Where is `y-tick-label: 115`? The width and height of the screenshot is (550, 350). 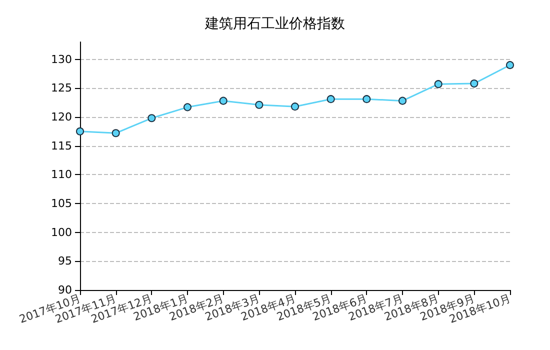 y-tick-label: 115 is located at coordinates (61, 145).